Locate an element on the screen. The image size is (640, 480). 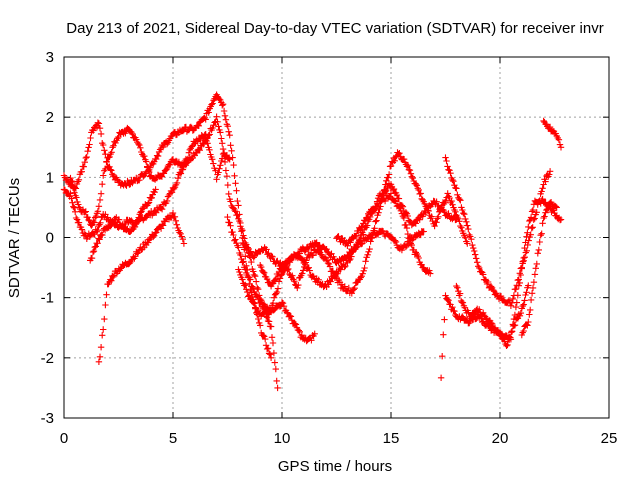
y-tick-label: 3 is located at coordinates (50, 57).